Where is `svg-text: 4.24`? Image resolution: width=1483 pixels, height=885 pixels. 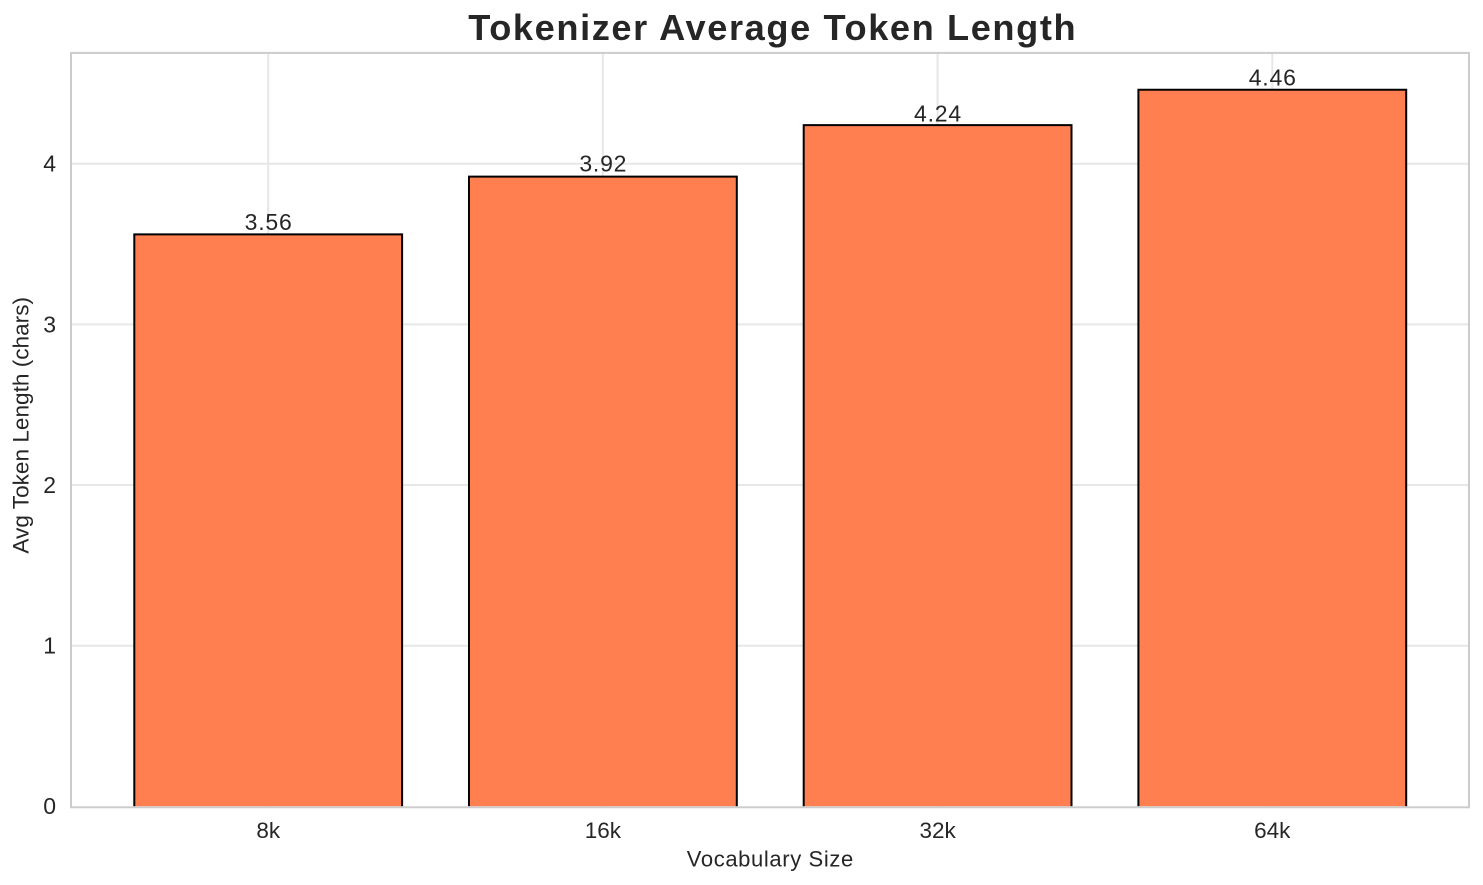 svg-text: 4.24 is located at coordinates (938, 113).